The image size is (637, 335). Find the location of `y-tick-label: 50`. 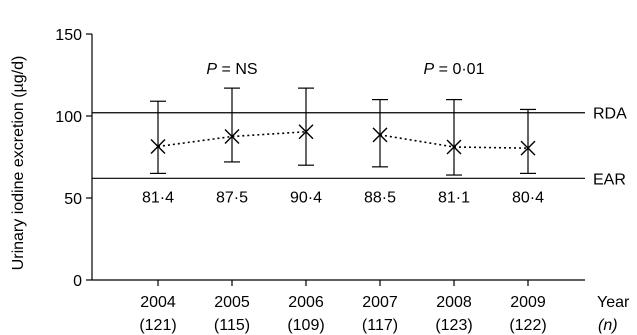

y-tick-label: 50 is located at coordinates (73, 199).